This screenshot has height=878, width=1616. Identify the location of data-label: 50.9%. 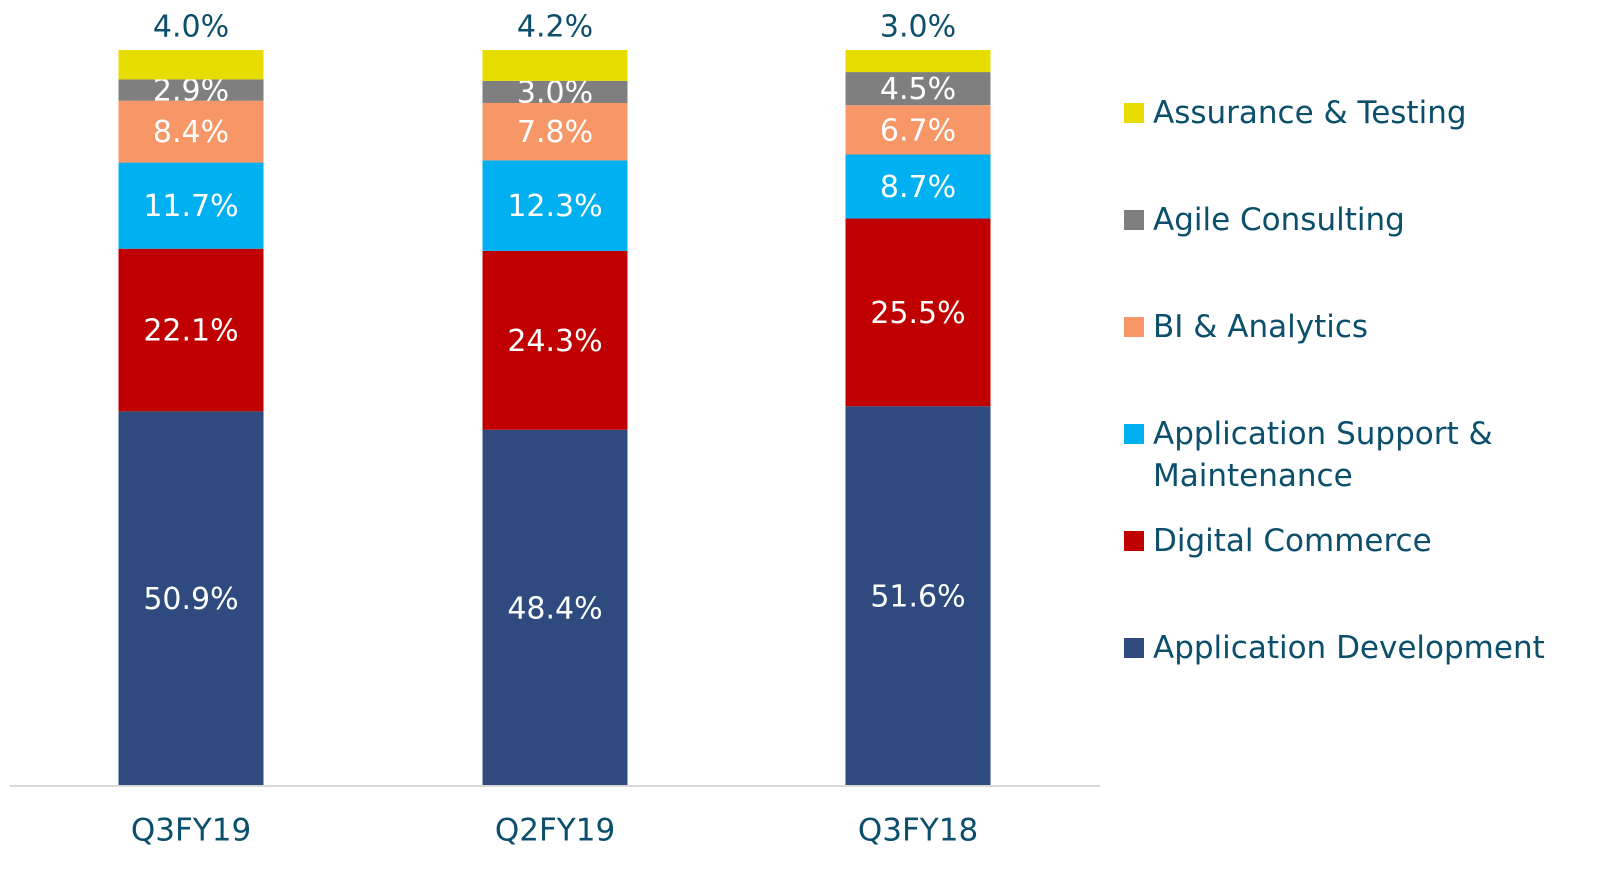
(190, 599).